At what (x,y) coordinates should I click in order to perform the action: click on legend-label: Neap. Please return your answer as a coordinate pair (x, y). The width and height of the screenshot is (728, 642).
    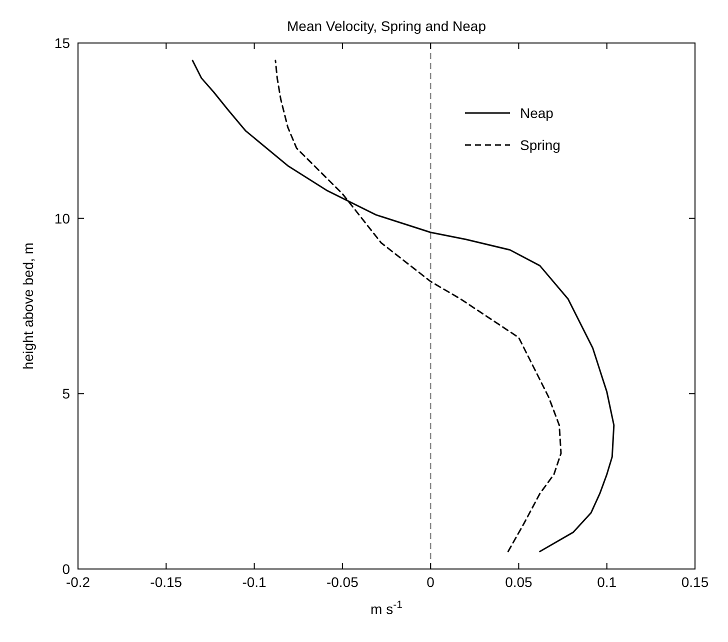
    Looking at the image, I should click on (537, 113).